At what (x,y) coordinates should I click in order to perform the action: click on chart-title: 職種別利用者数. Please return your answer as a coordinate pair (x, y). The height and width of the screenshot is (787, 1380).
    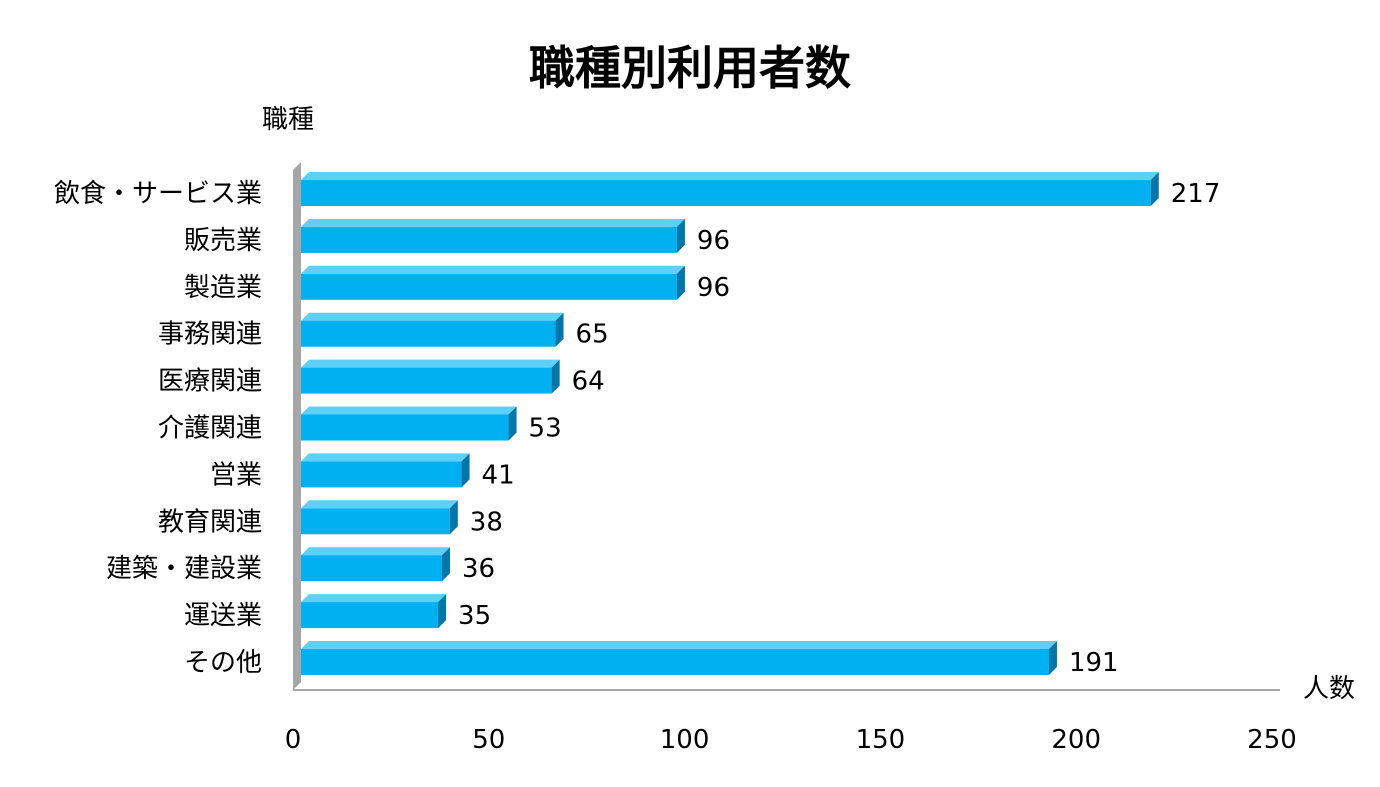
    Looking at the image, I should click on (690, 68).